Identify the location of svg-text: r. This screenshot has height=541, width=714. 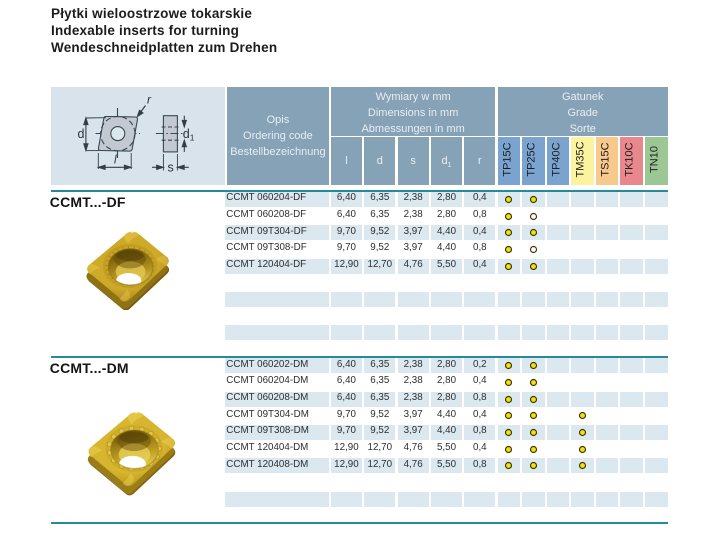
(149, 100).